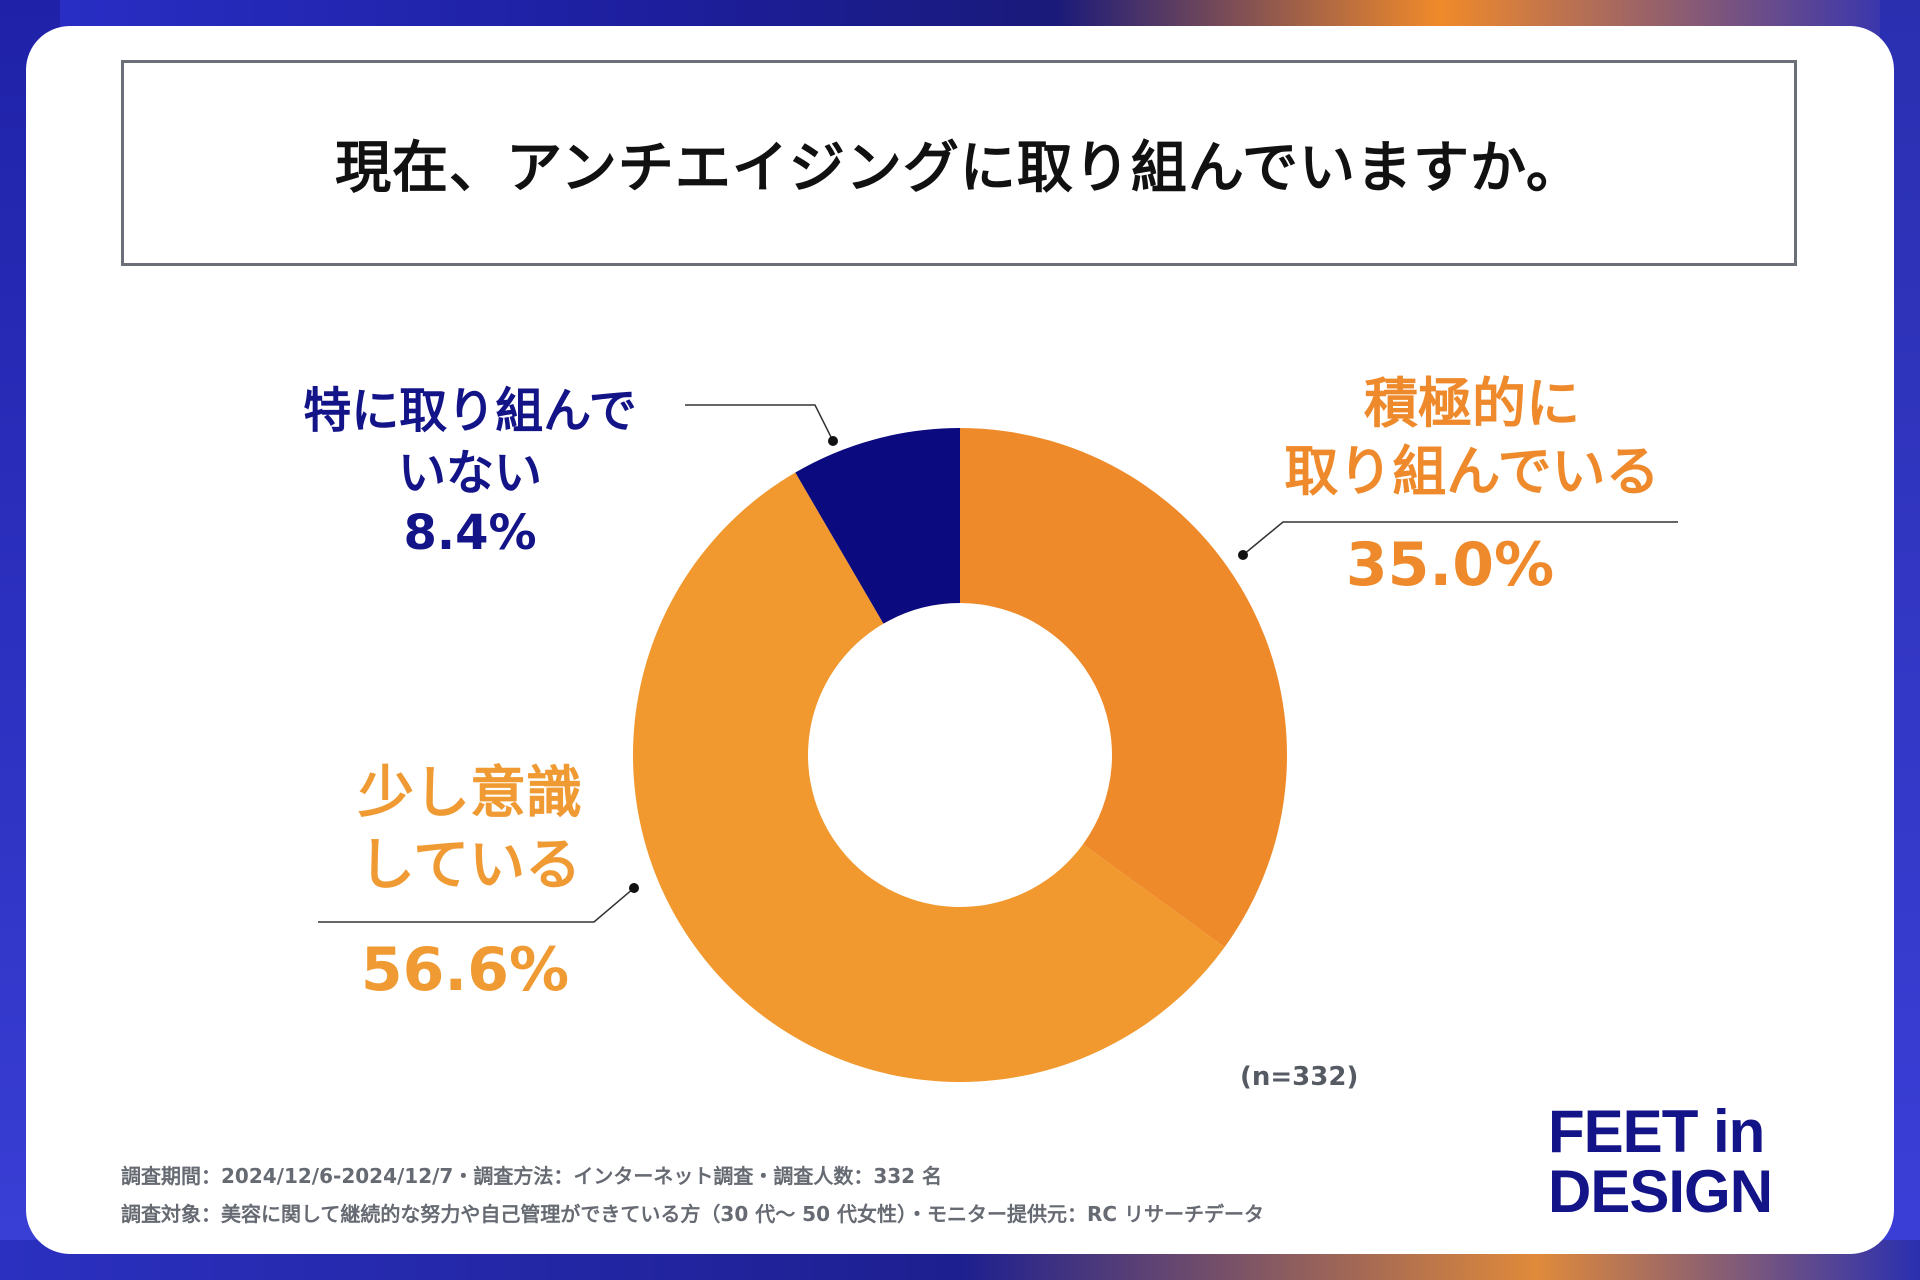 The width and height of the screenshot is (1920, 1280). I want to click on label-none-line1: 特に取り組んで, so click(470, 411).